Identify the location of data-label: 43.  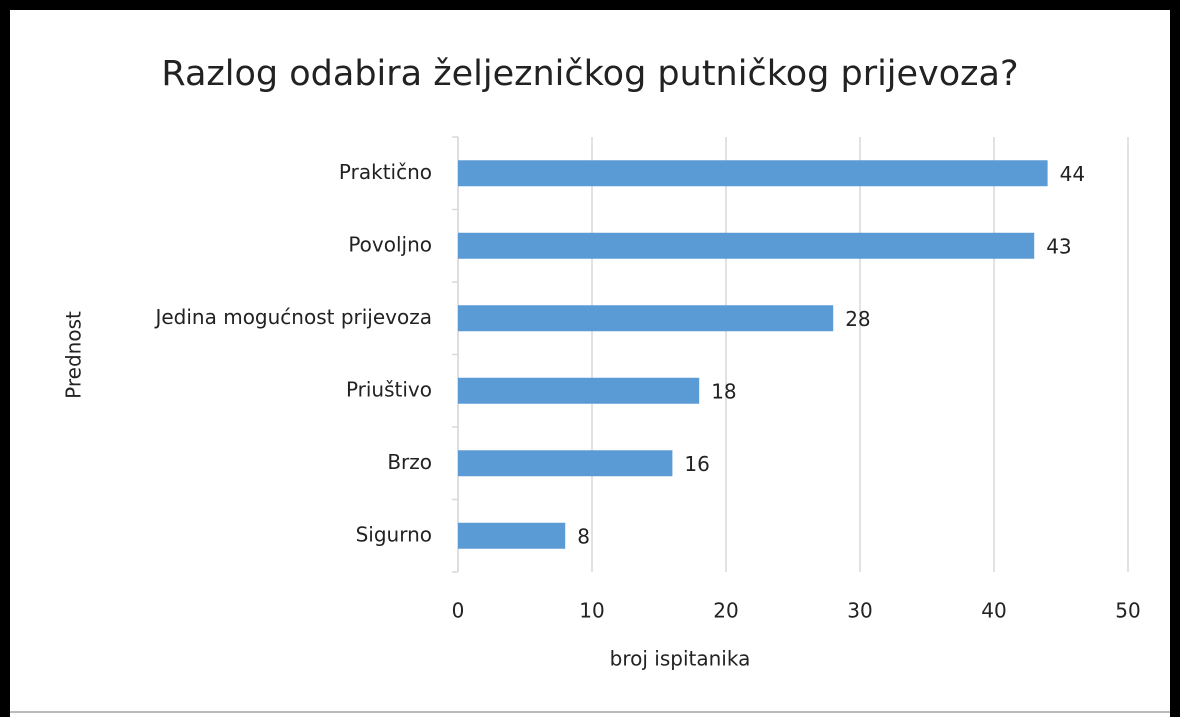
(1058, 246).